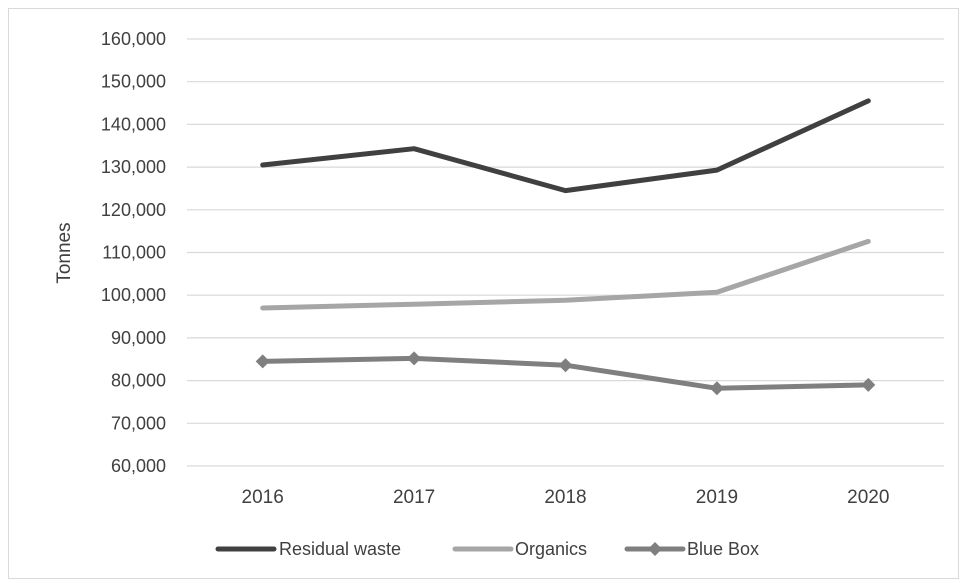 The width and height of the screenshot is (963, 583). Describe the element at coordinates (414, 497) in the screenshot. I see `x-tick-label: 2017` at that location.